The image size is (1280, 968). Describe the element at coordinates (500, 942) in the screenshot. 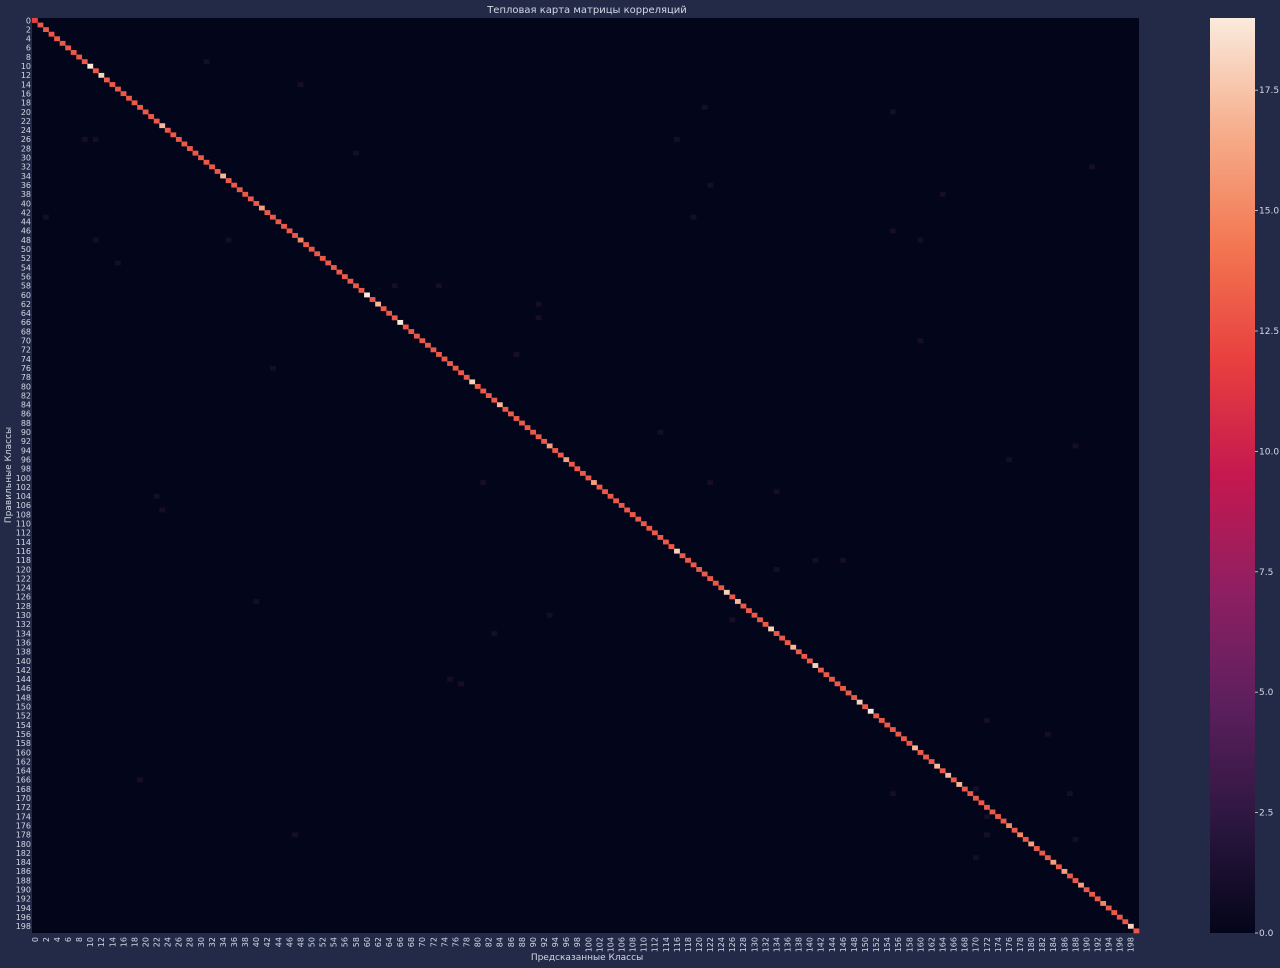

I see `x-tick-label: 84` at that location.